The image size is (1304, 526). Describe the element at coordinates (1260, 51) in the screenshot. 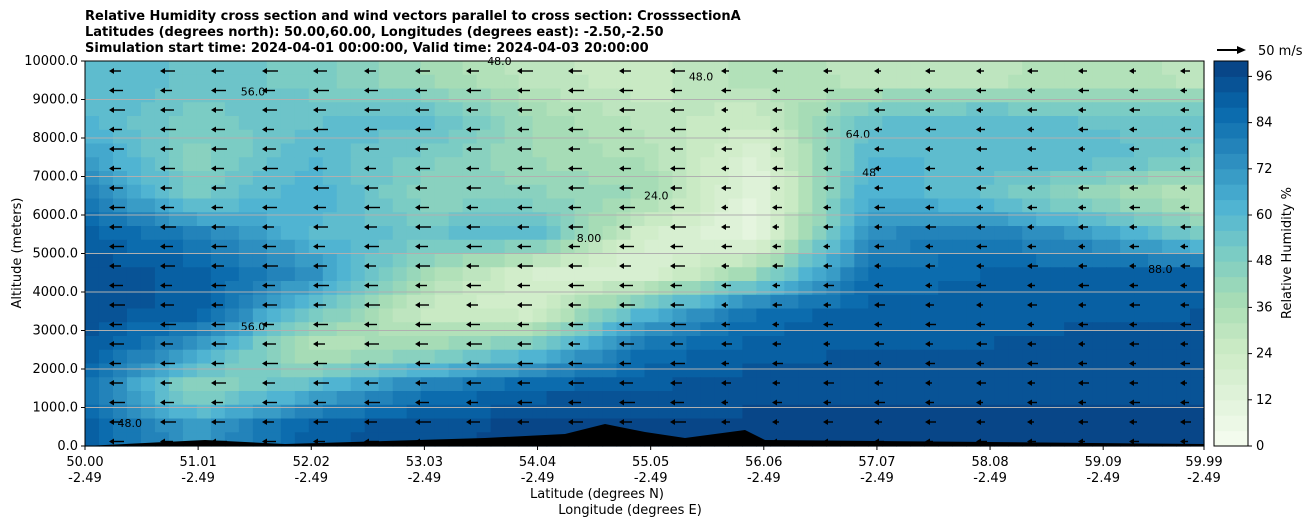

I see `wind-reference-key: 50 m/s` at that location.